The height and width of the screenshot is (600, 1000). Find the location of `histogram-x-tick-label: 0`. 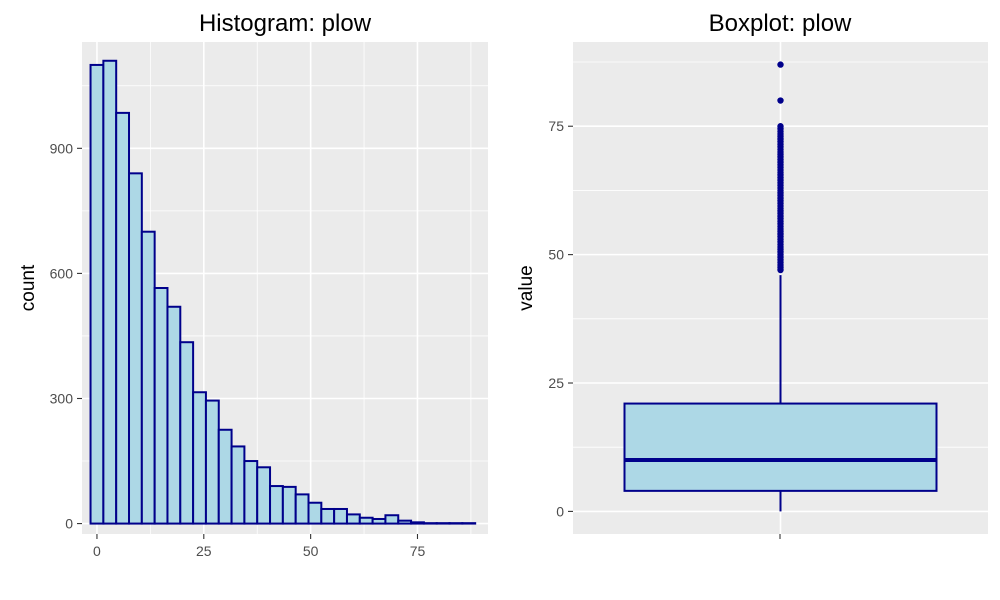

histogram-x-tick-label: 0 is located at coordinates (97, 551).